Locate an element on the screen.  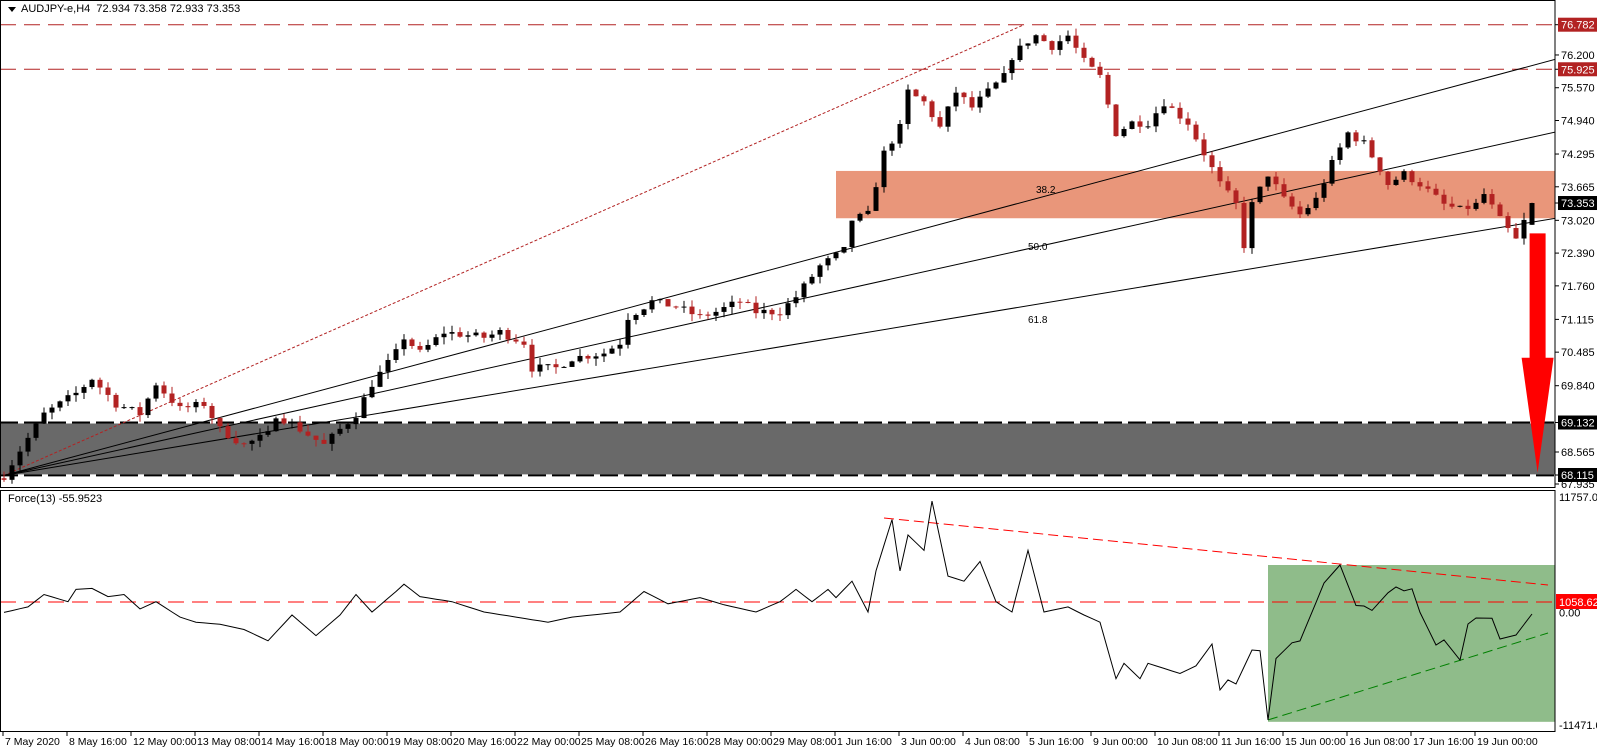
time-axis-label: 4 Jun 08:00 is located at coordinates (992, 742).